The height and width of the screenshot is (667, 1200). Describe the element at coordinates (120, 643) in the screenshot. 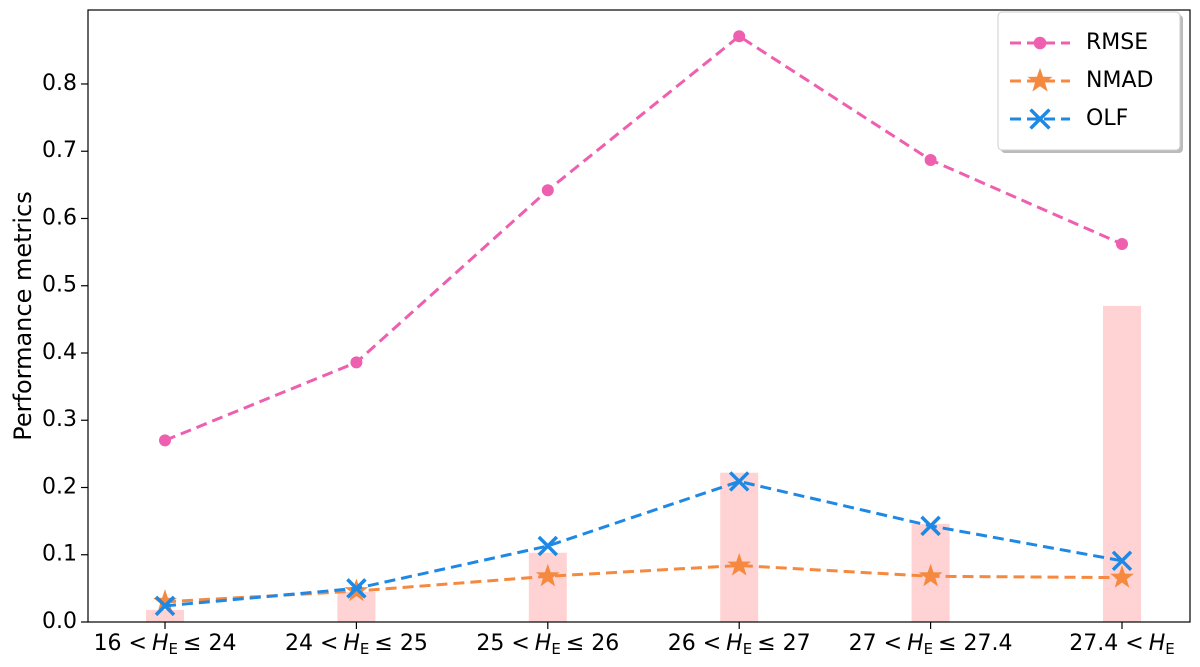

I see `label-left: 16 <` at that location.